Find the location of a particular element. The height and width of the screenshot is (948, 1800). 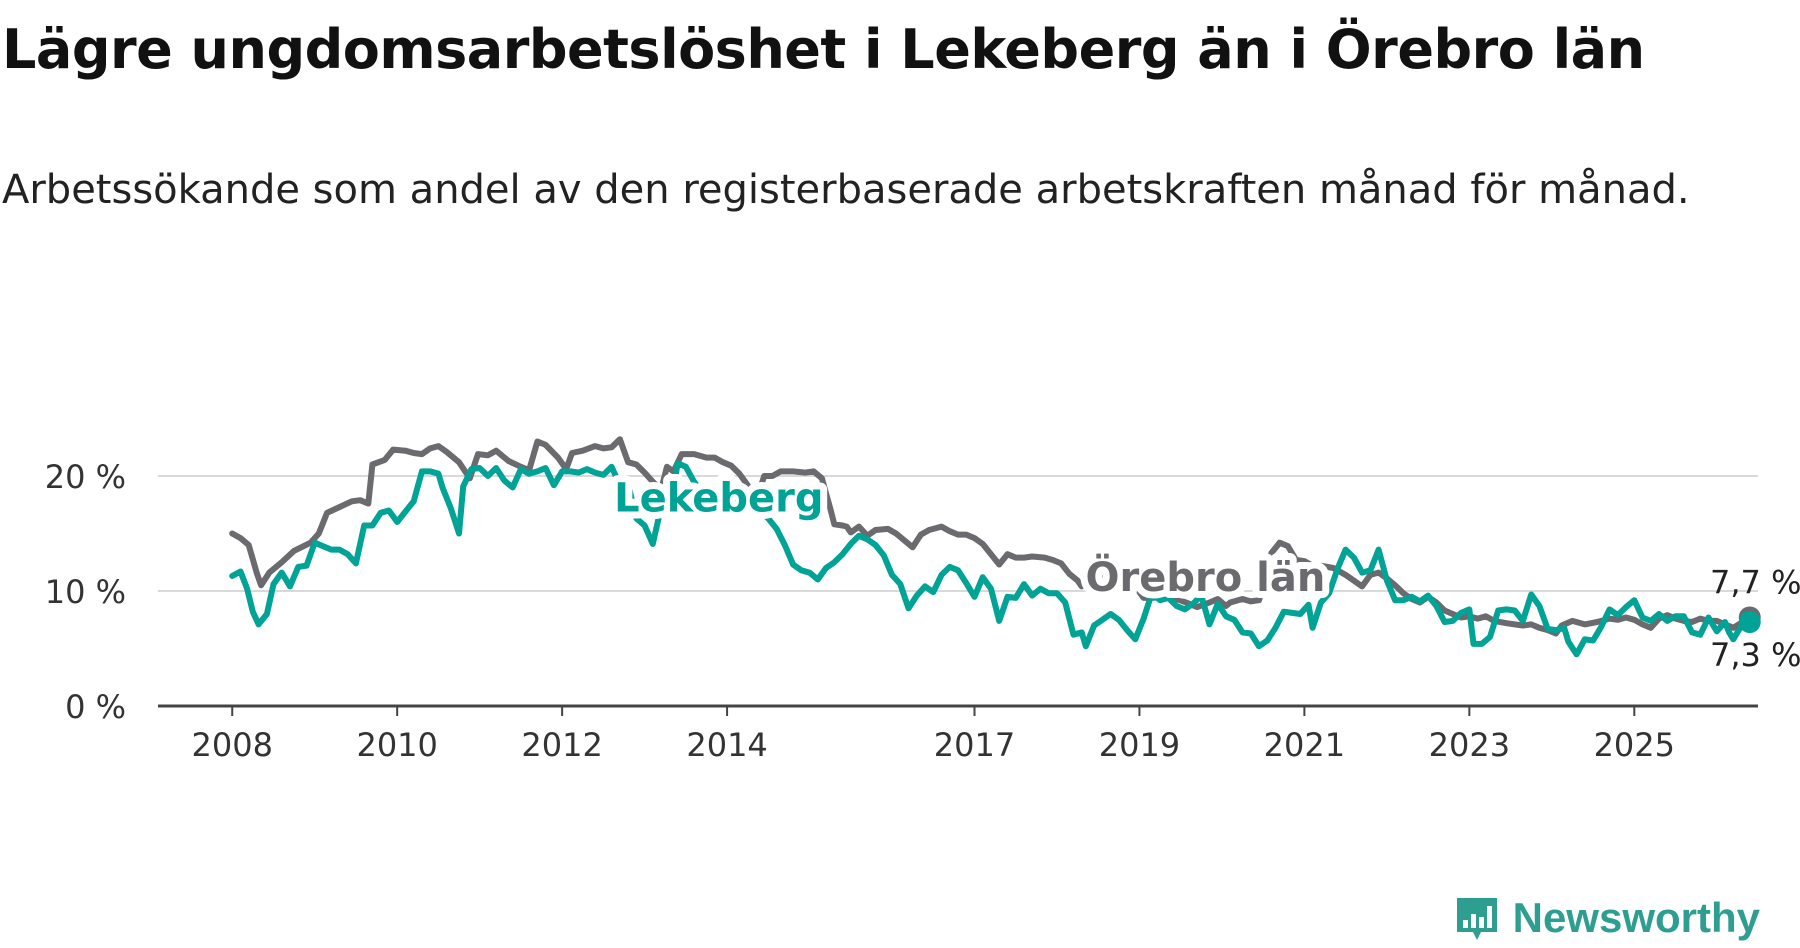

x-tick-label: 2014 is located at coordinates (726, 745).